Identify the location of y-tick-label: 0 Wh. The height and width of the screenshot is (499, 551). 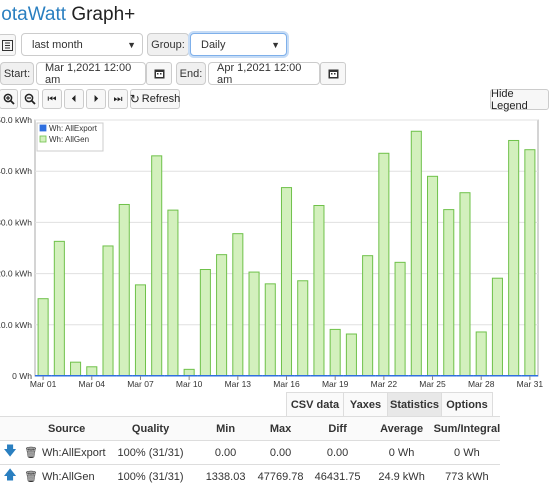
(22, 376).